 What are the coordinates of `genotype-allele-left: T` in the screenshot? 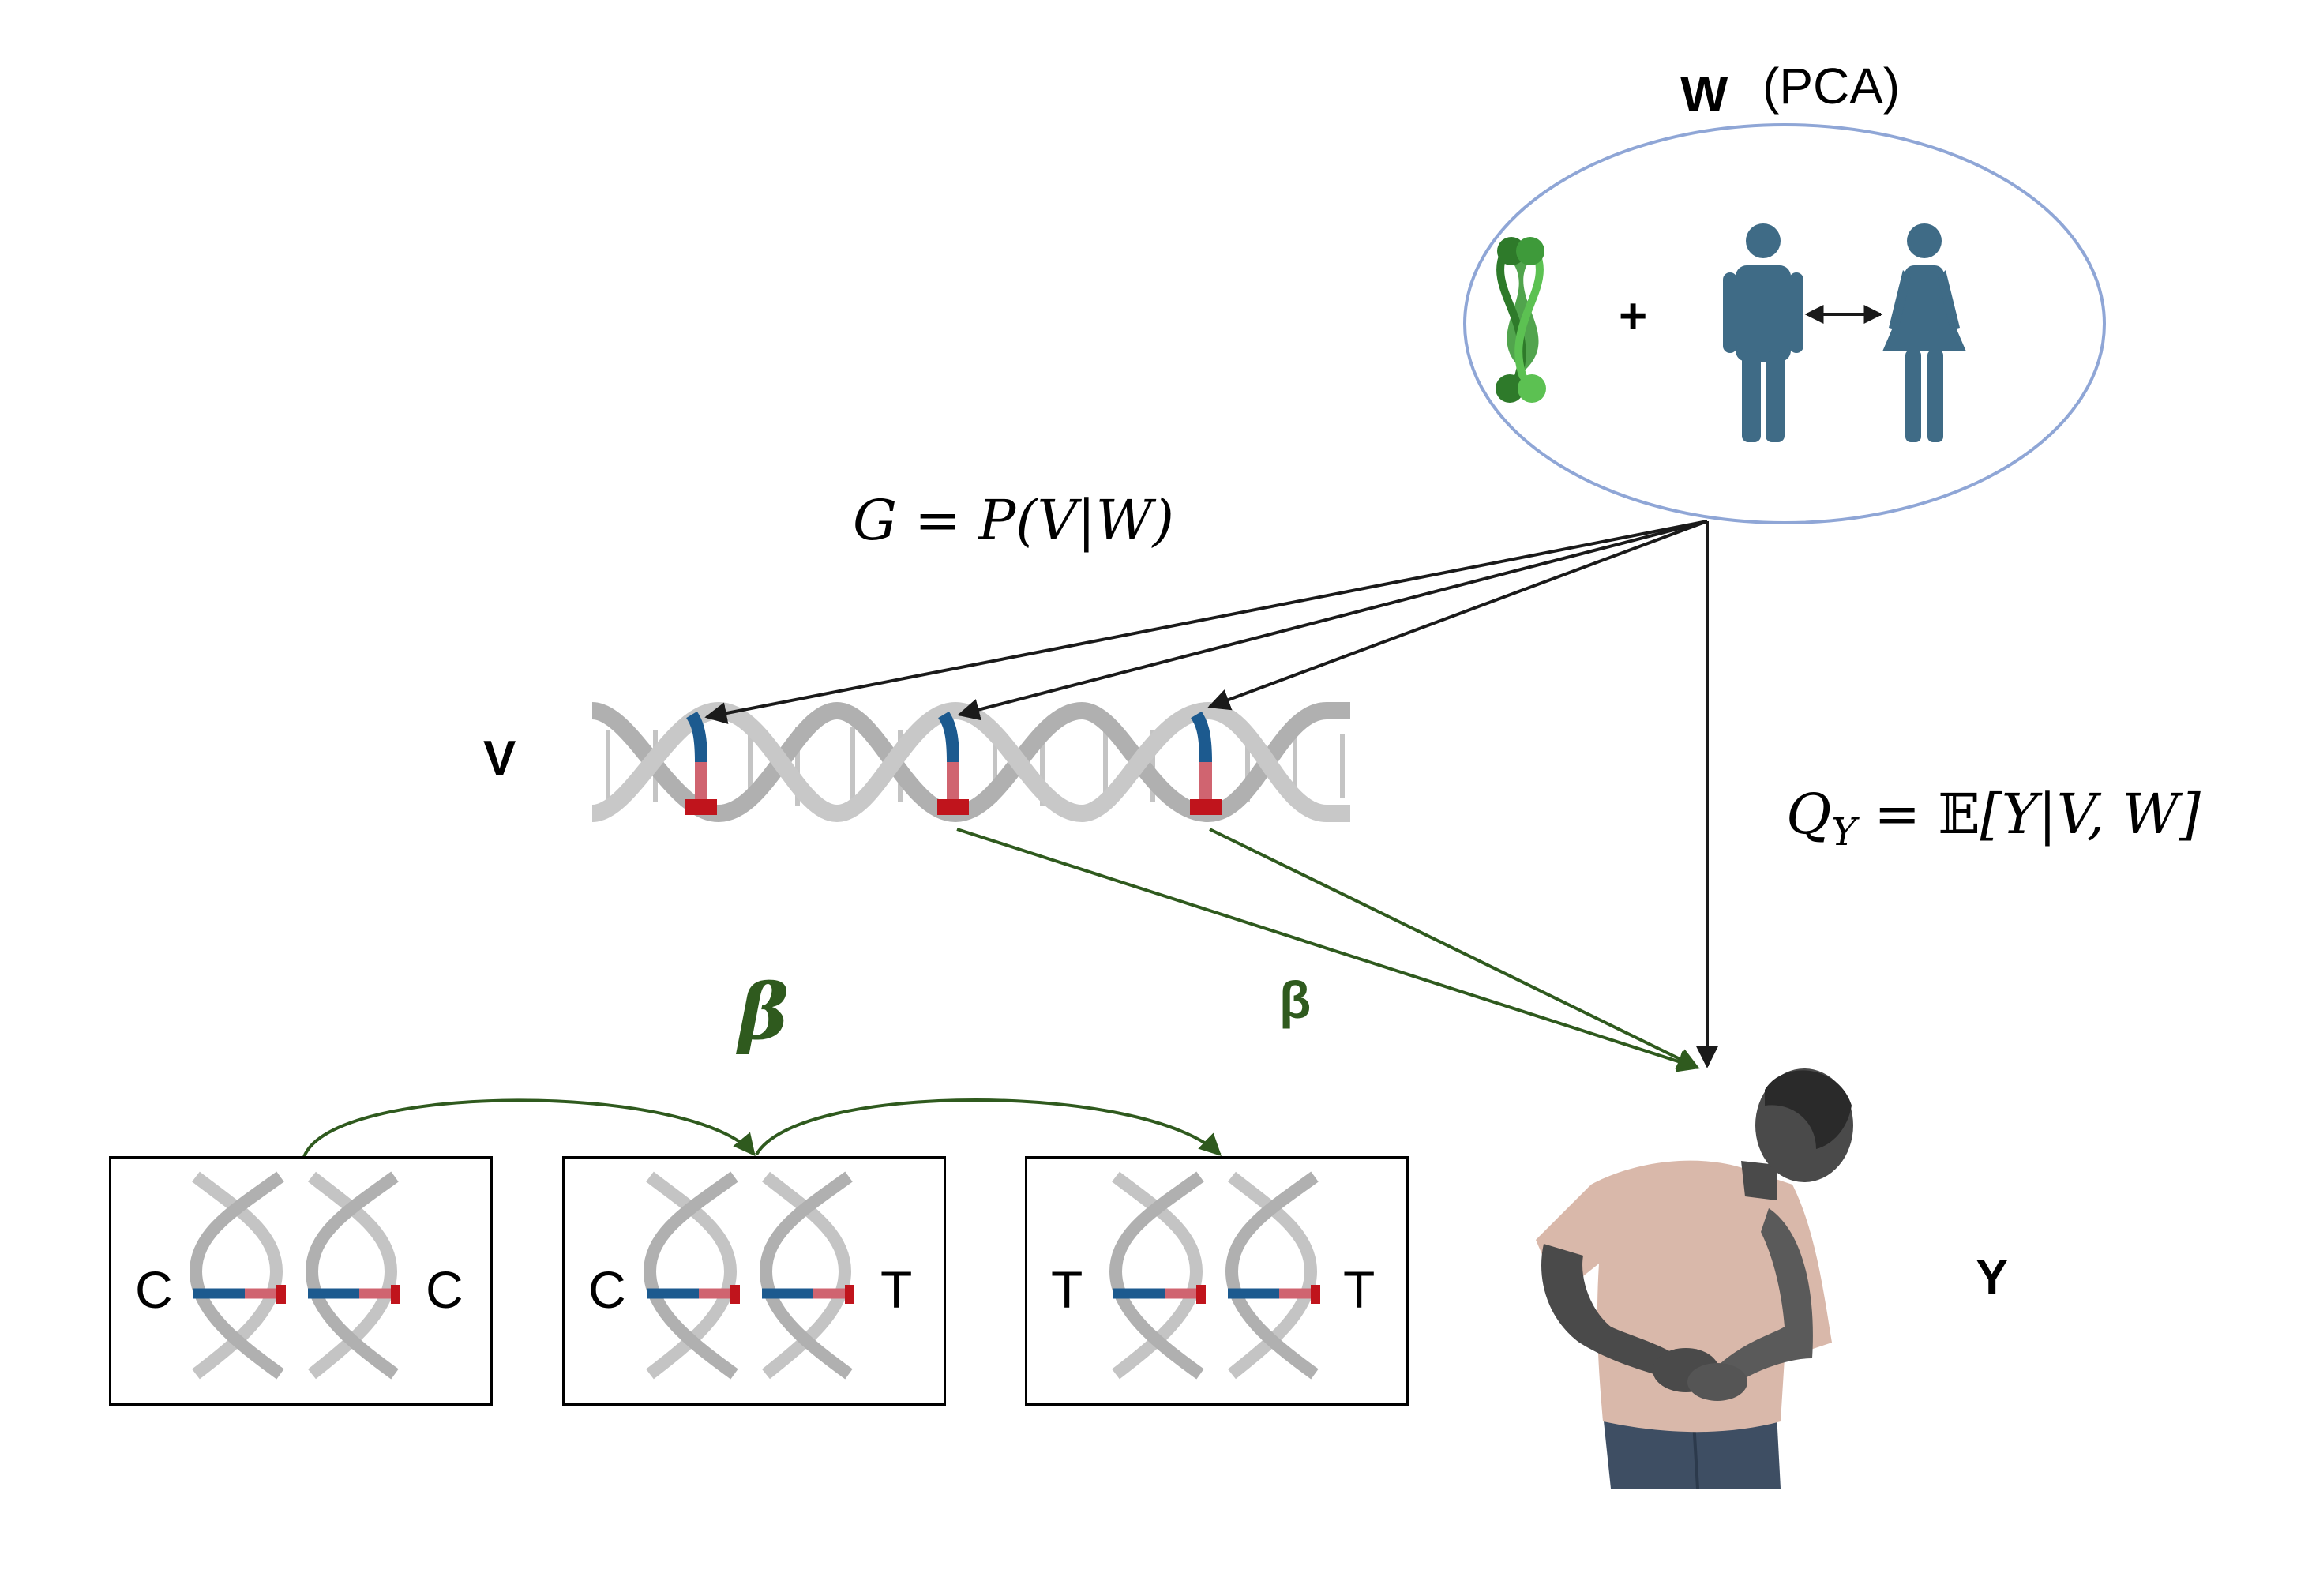 It's located at (1067, 1290).